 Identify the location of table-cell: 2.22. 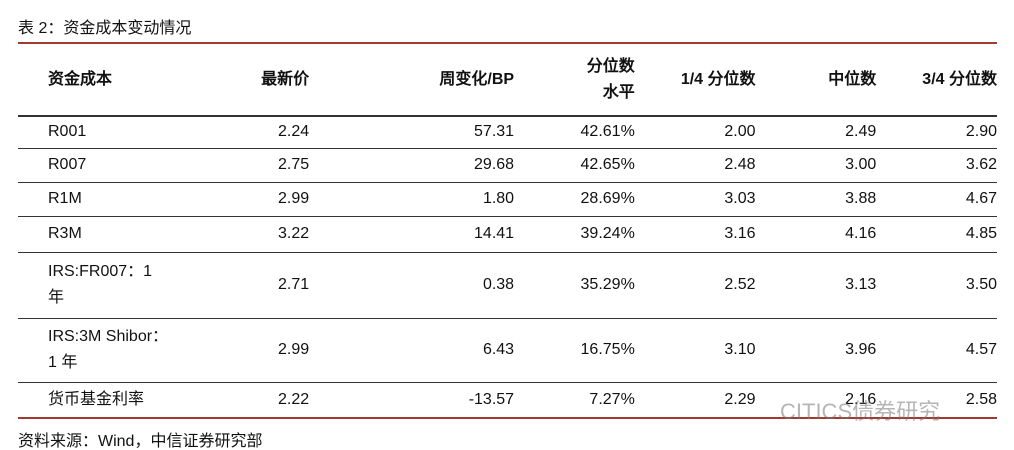
(294, 399).